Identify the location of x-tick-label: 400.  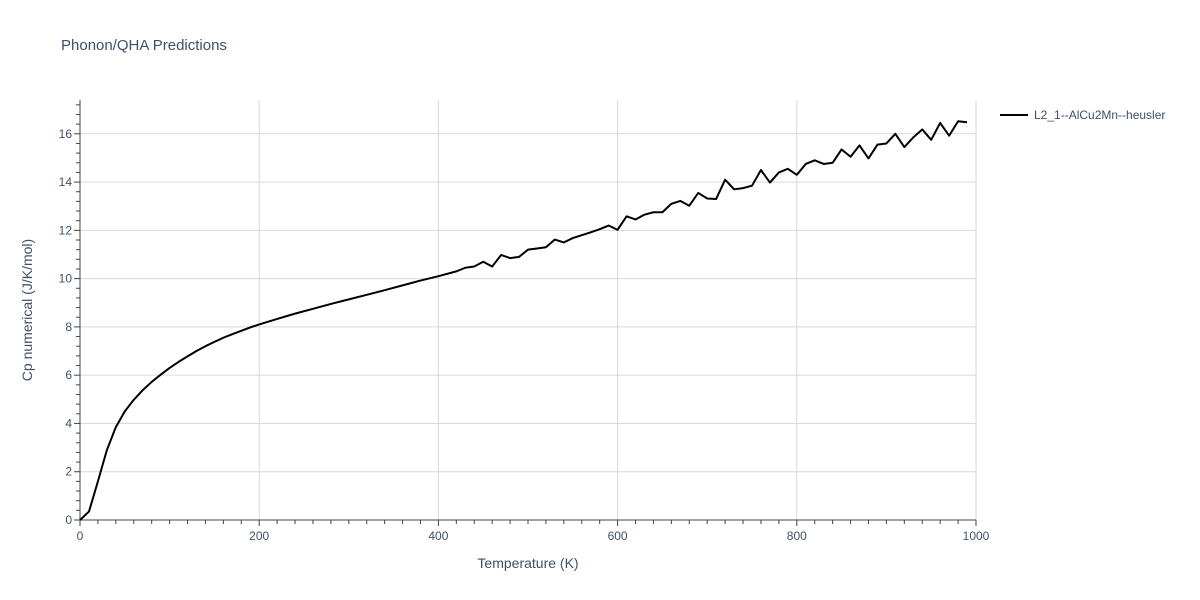
(438, 536).